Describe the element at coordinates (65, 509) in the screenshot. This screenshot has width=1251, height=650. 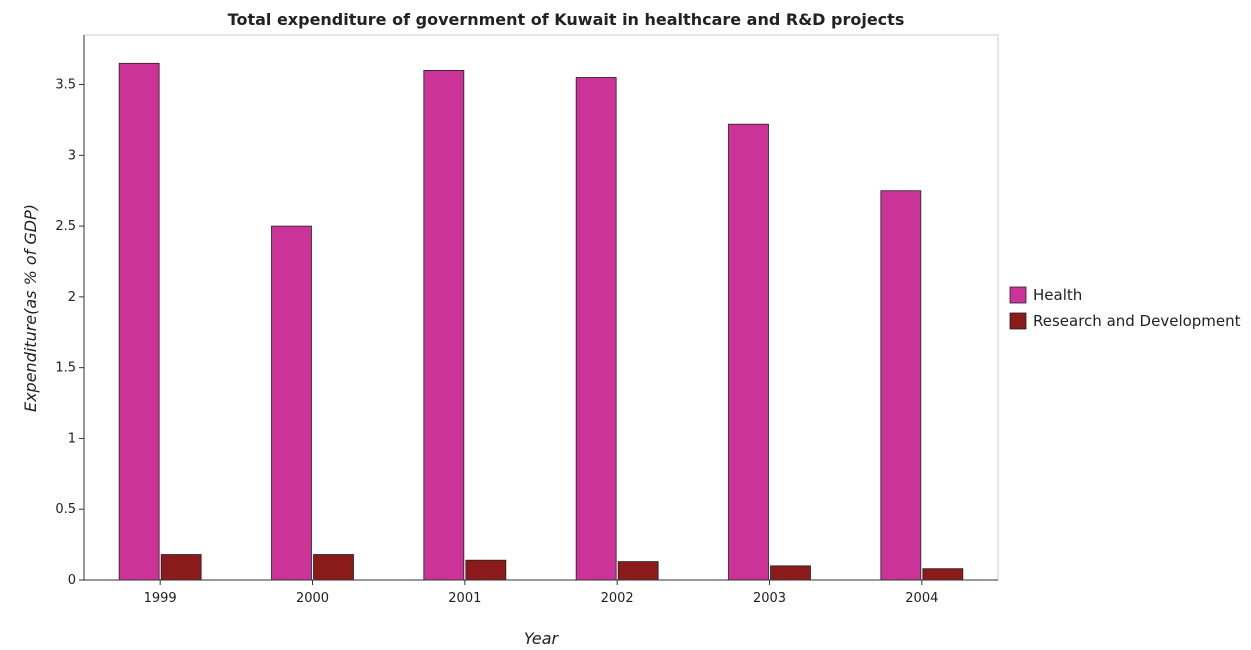
I see `y-tick-label: 0.5` at that location.